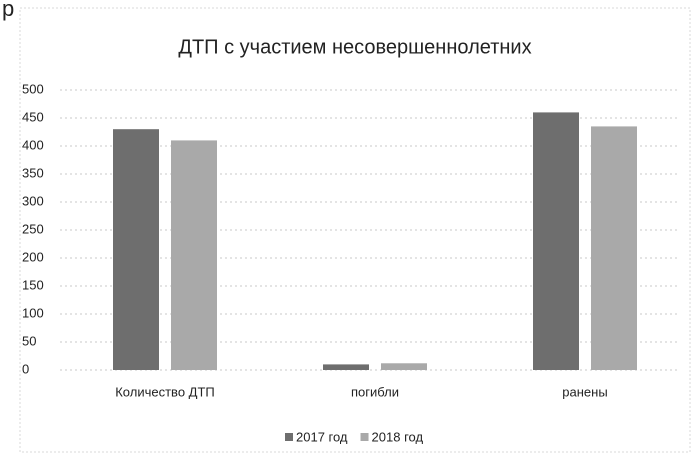  What do you see at coordinates (33, 116) in the screenshot?
I see `y-tick-label: 450` at bounding box center [33, 116].